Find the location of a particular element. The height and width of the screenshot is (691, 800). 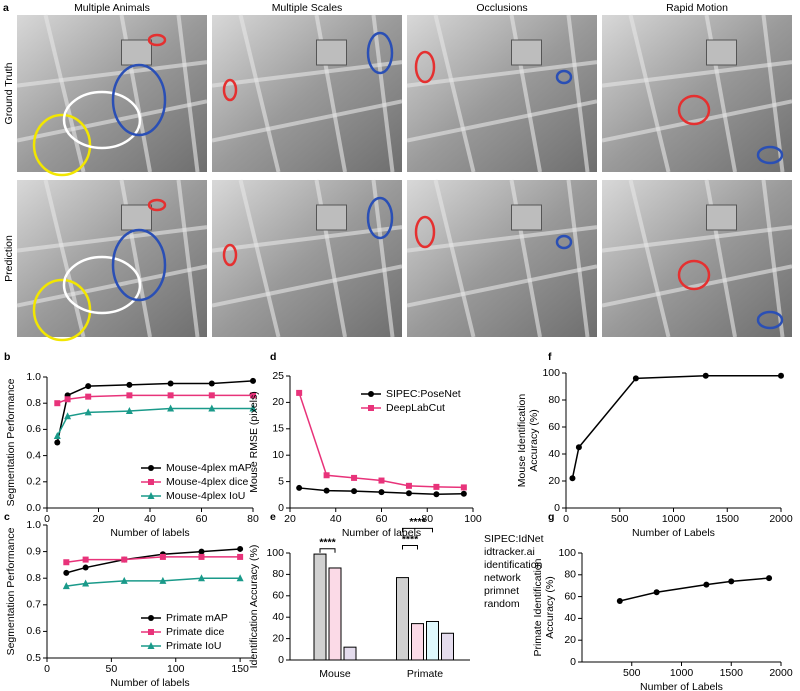

column-title: Occlusions is located at coordinates (501, 8).